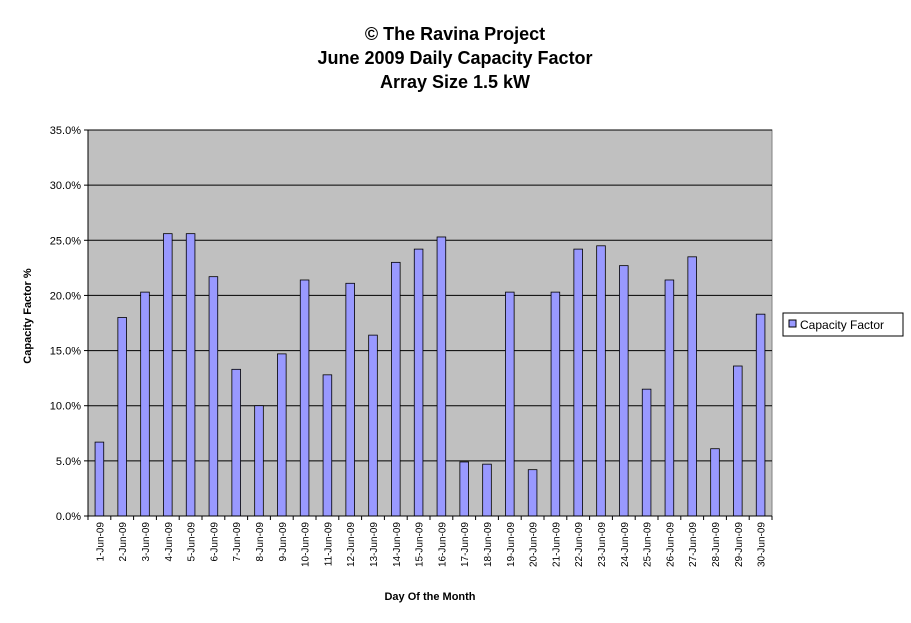 The width and height of the screenshot is (911, 623). What do you see at coordinates (739, 544) in the screenshot?
I see `x-tick-label: 29-Jun-09` at bounding box center [739, 544].